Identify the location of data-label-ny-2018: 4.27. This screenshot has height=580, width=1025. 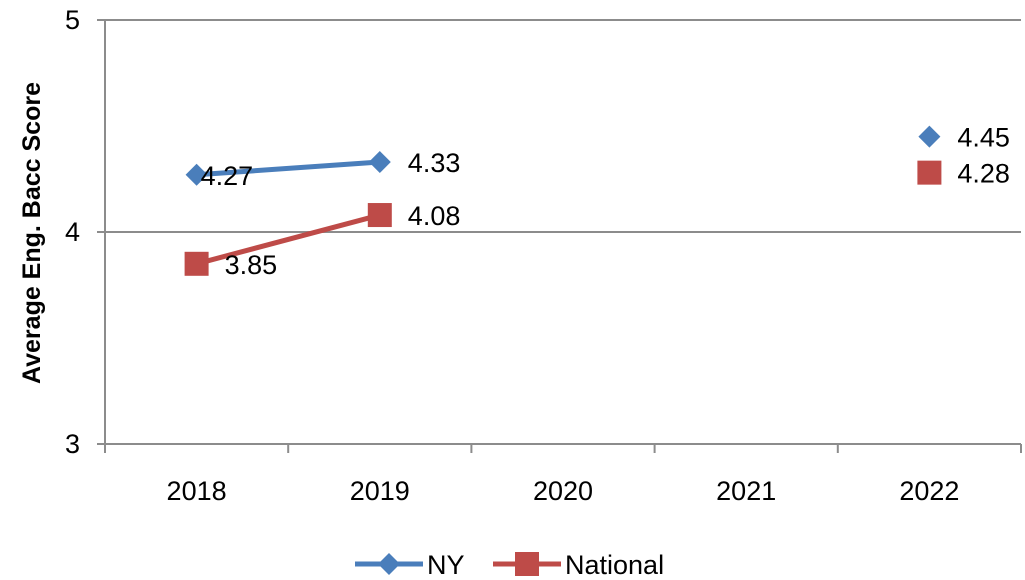
(227, 176).